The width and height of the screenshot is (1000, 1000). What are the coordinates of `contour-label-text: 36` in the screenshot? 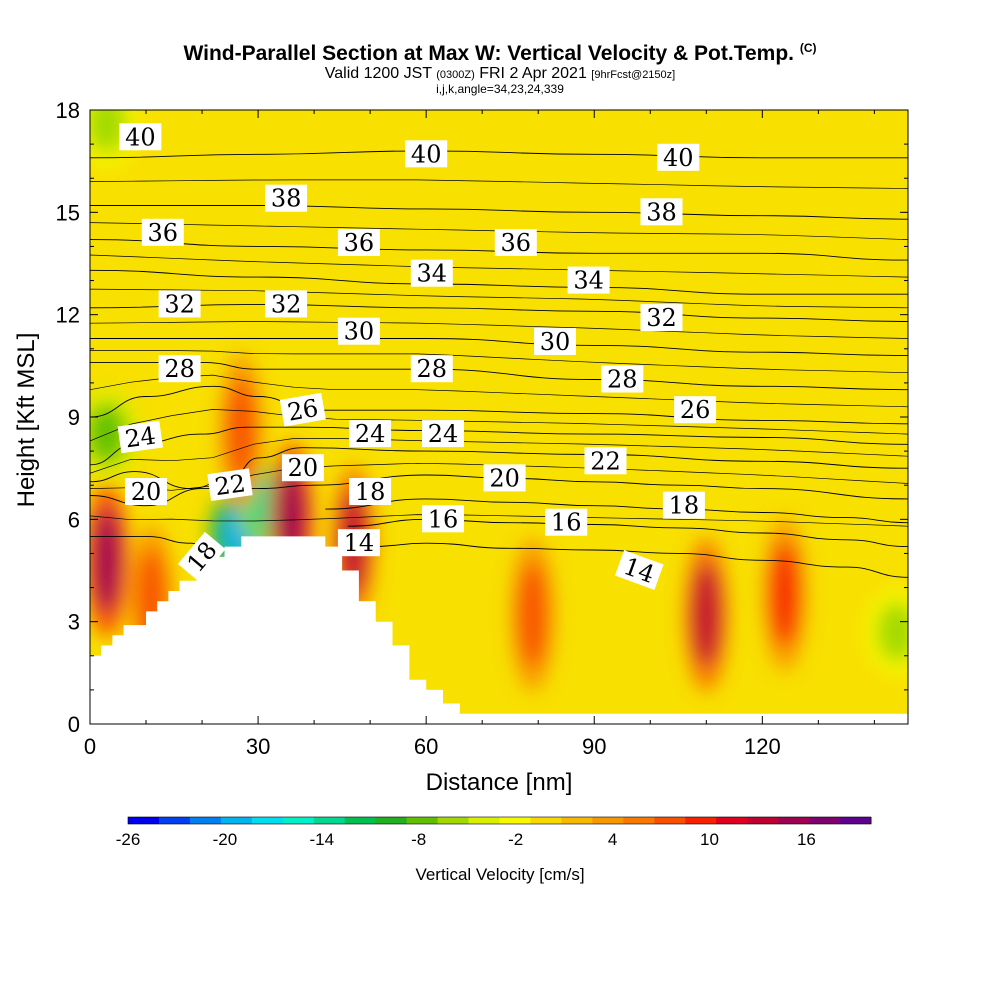 It's located at (163, 233).